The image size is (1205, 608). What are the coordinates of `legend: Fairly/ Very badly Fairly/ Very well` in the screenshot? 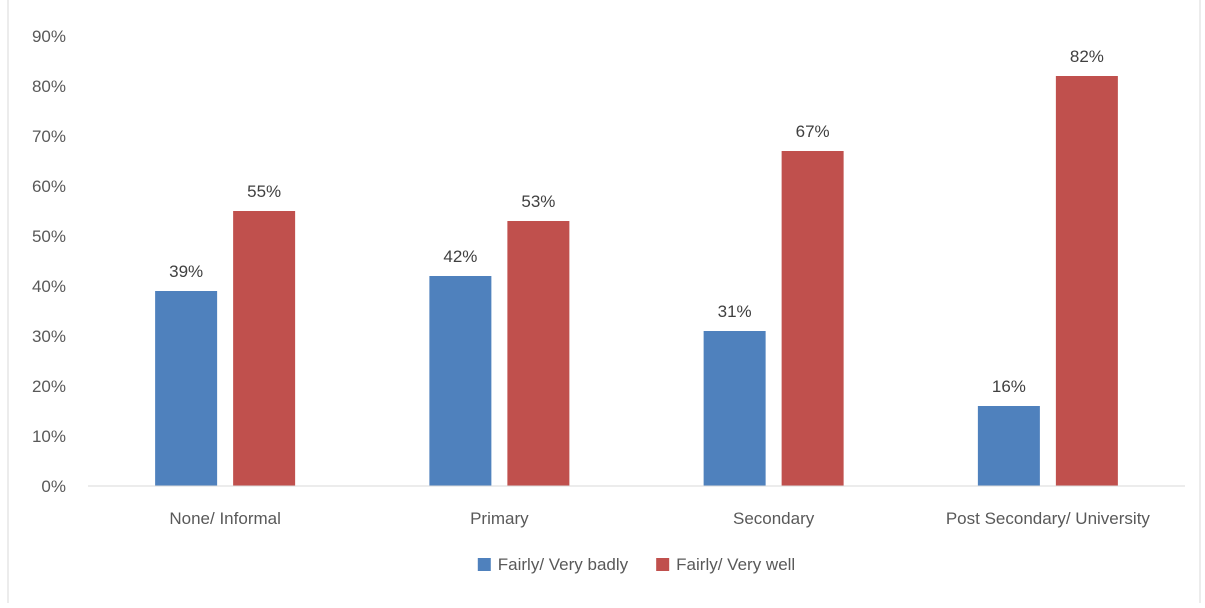 It's located at (636, 564).